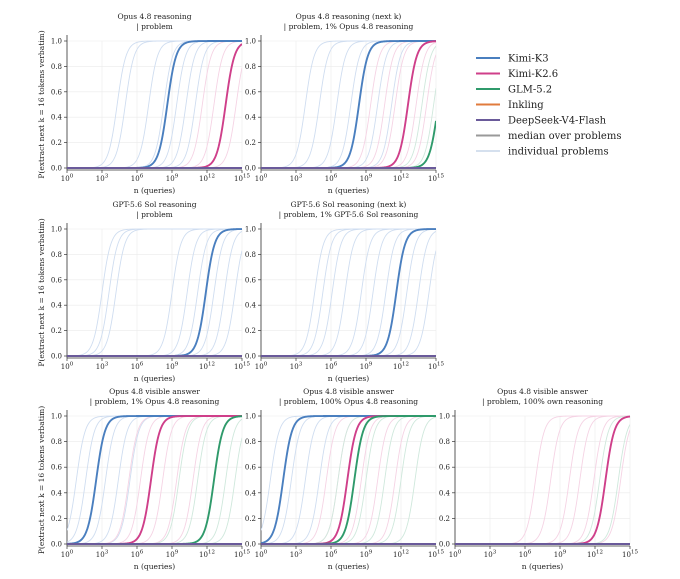 This screenshot has height=579, width=680. What do you see at coordinates (530, 90) in the screenshot?
I see `legend-label-glm-5-2: GLM-5.2` at bounding box center [530, 90].